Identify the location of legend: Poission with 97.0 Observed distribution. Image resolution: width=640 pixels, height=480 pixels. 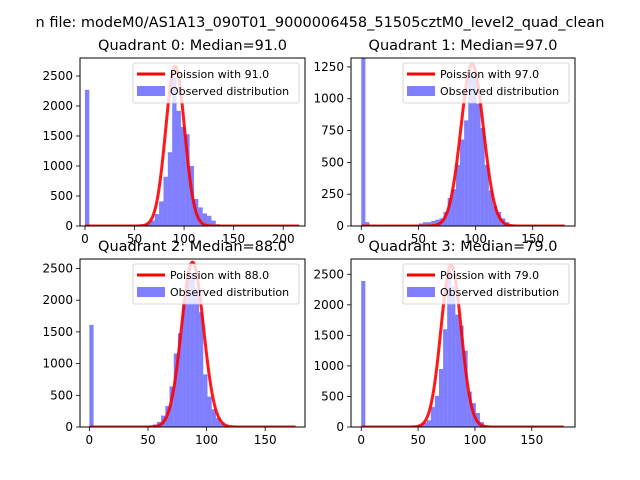
(486, 83).